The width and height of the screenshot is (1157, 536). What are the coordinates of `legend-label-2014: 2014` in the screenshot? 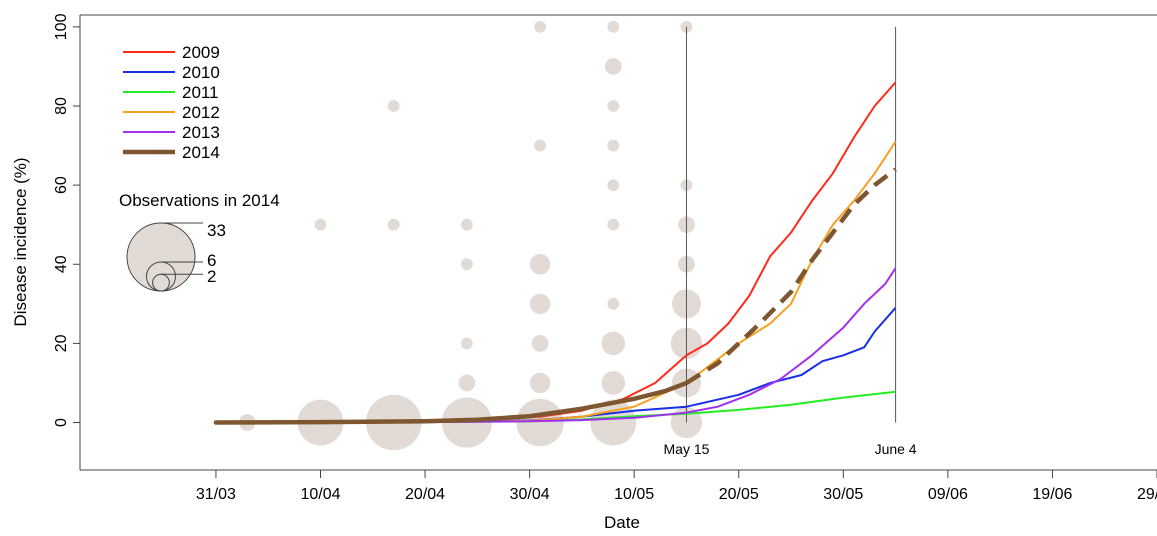 It's located at (201, 152).